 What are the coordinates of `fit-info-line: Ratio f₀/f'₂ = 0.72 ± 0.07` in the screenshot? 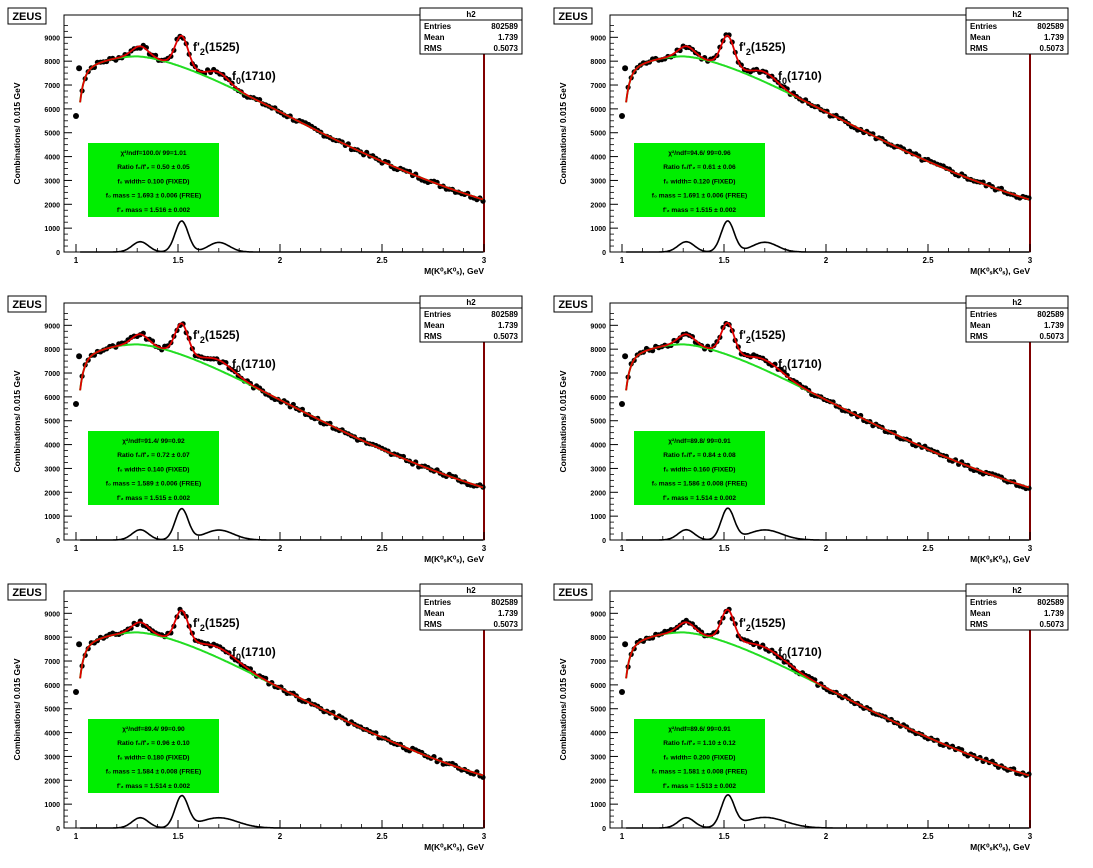 It's located at (153, 455).